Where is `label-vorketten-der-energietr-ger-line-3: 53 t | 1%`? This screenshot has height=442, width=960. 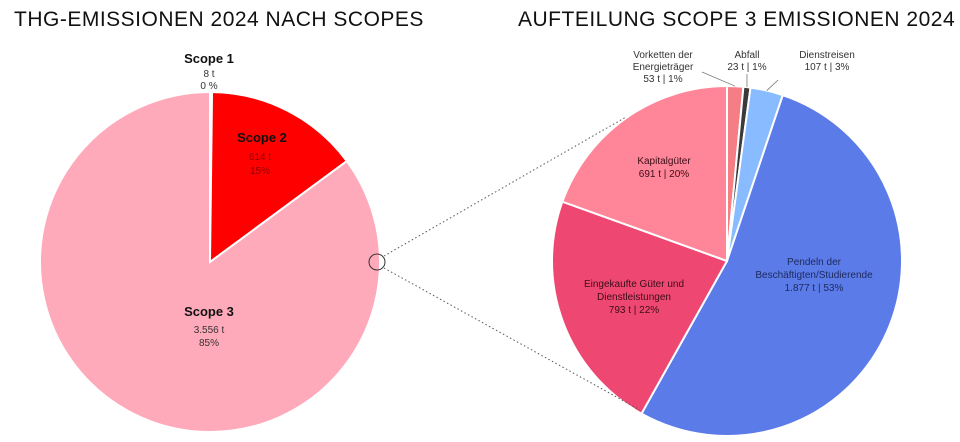 label-vorketten-der-energietr-ger-line-3: 53 t | 1% is located at coordinates (662, 79).